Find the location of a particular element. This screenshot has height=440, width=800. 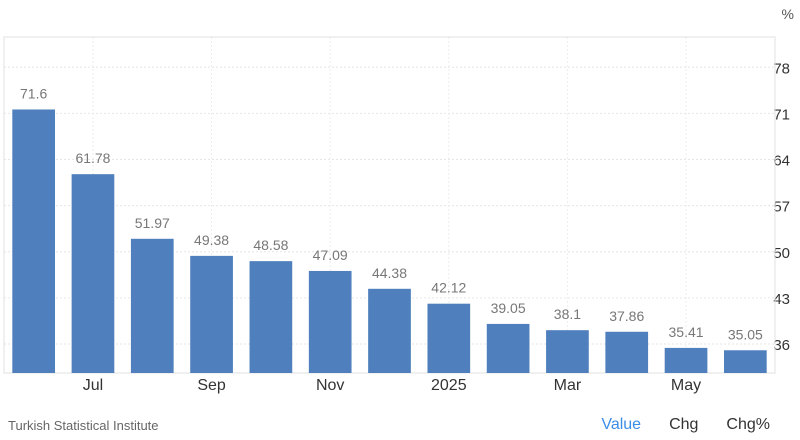

data-label-4: 49.38 is located at coordinates (211, 240).